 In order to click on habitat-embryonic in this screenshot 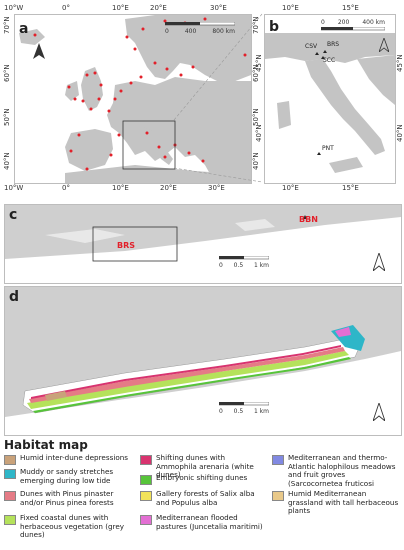, I will do `click(192, 385)`.